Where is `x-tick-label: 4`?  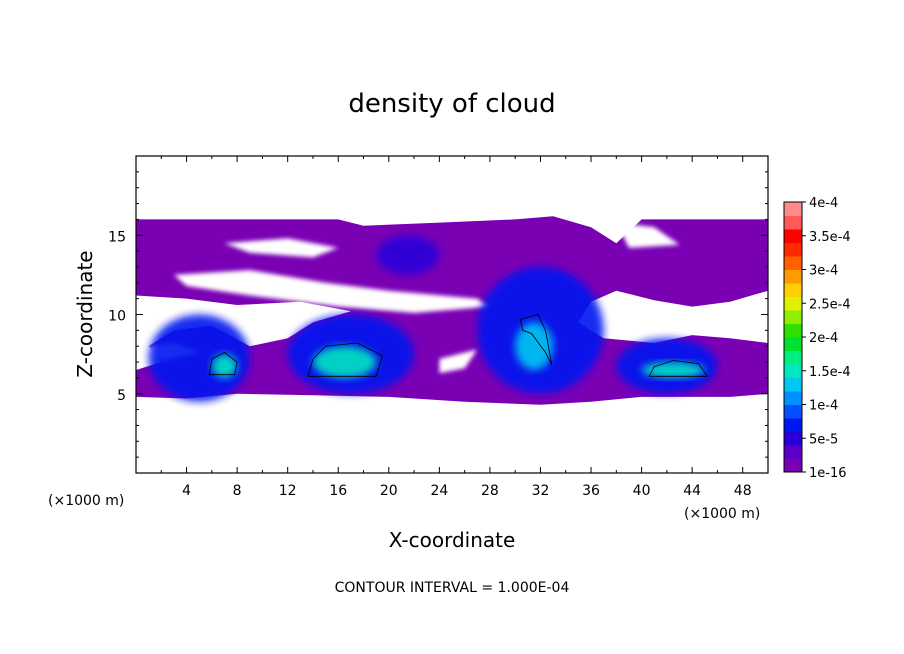
x-tick-label: 4 is located at coordinates (186, 491).